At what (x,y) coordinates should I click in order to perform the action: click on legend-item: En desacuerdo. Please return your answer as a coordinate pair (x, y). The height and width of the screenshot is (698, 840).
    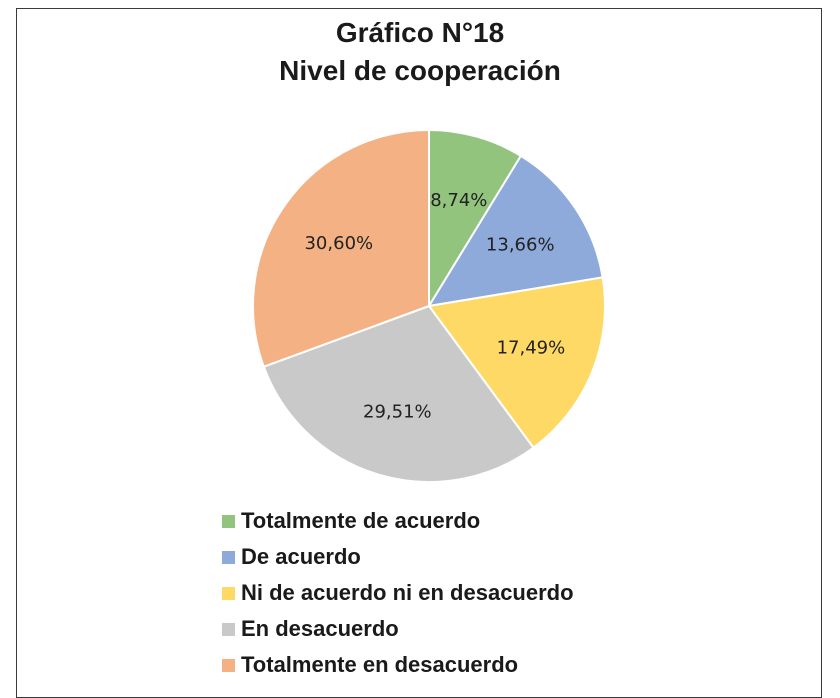
    Looking at the image, I should click on (398, 629).